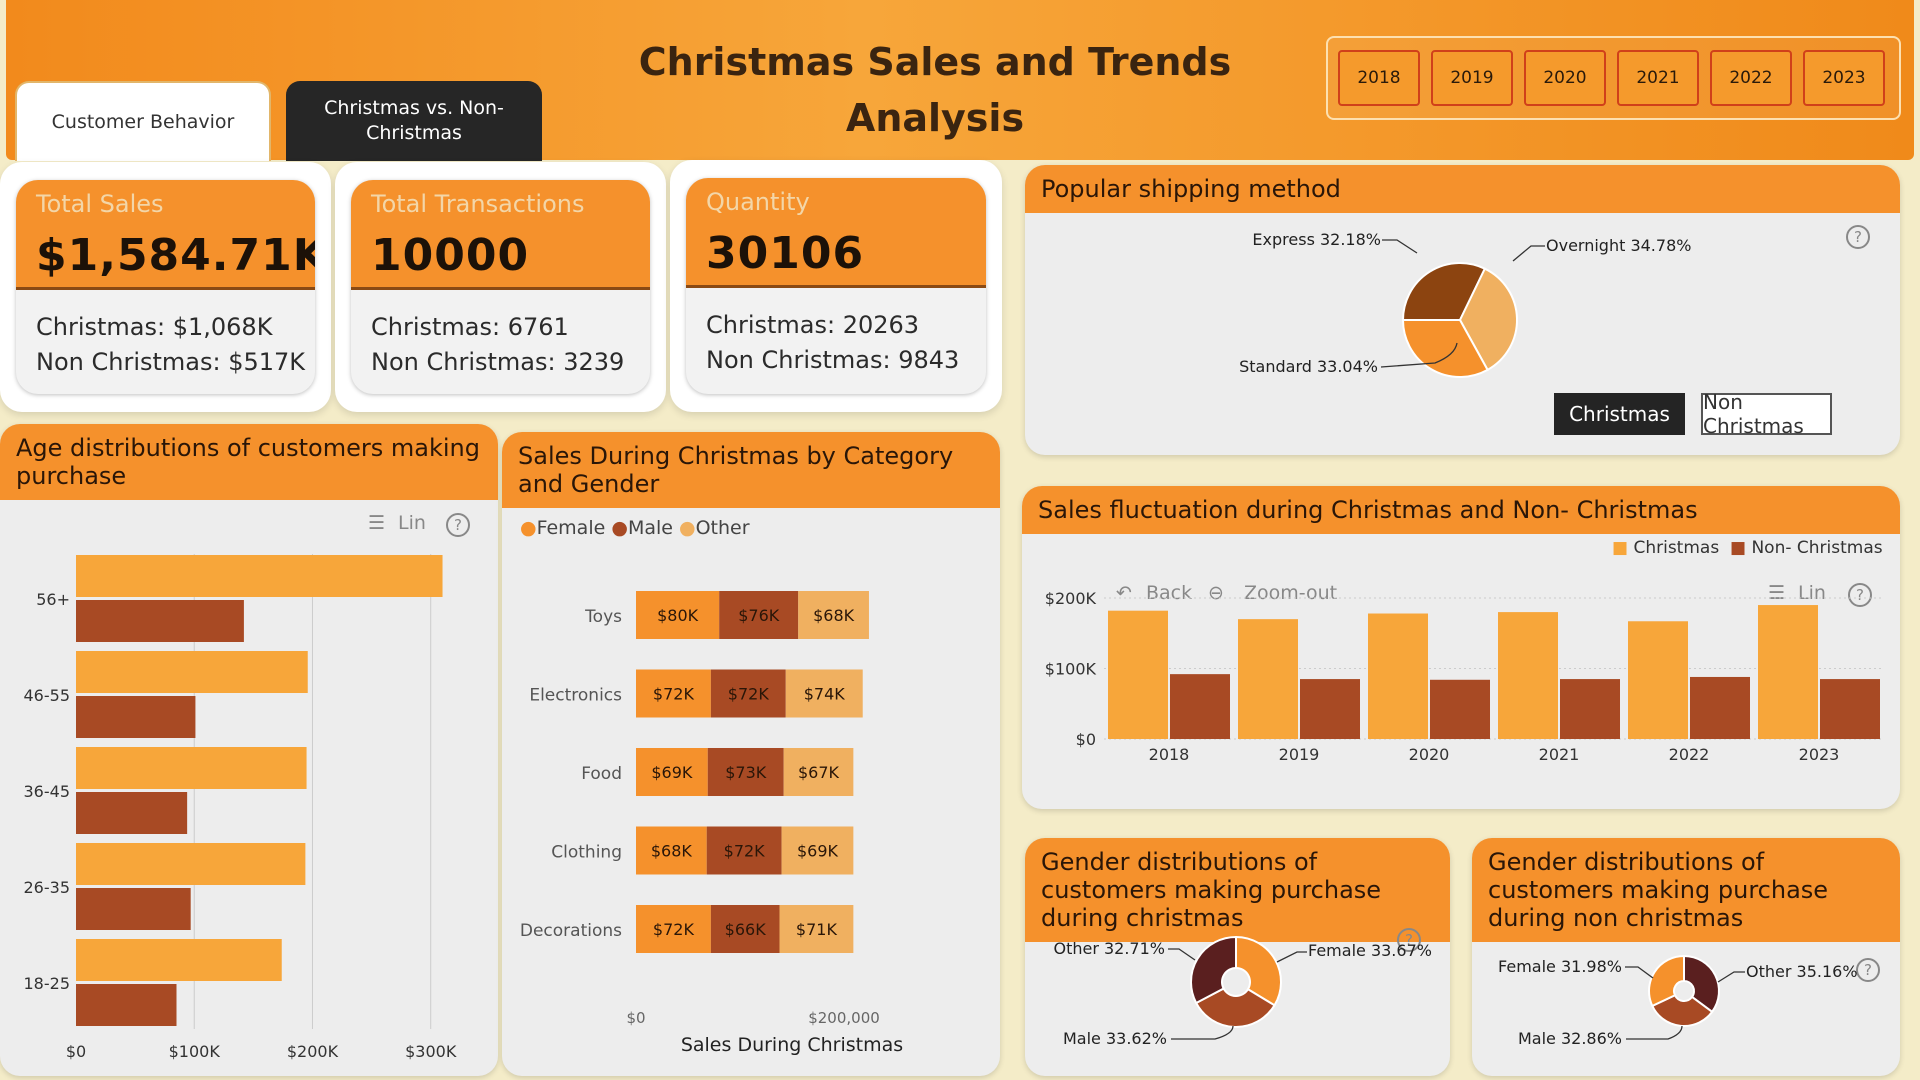 The height and width of the screenshot is (1080, 1920). I want to click on x-tick-label: 2018, so click(1169, 754).